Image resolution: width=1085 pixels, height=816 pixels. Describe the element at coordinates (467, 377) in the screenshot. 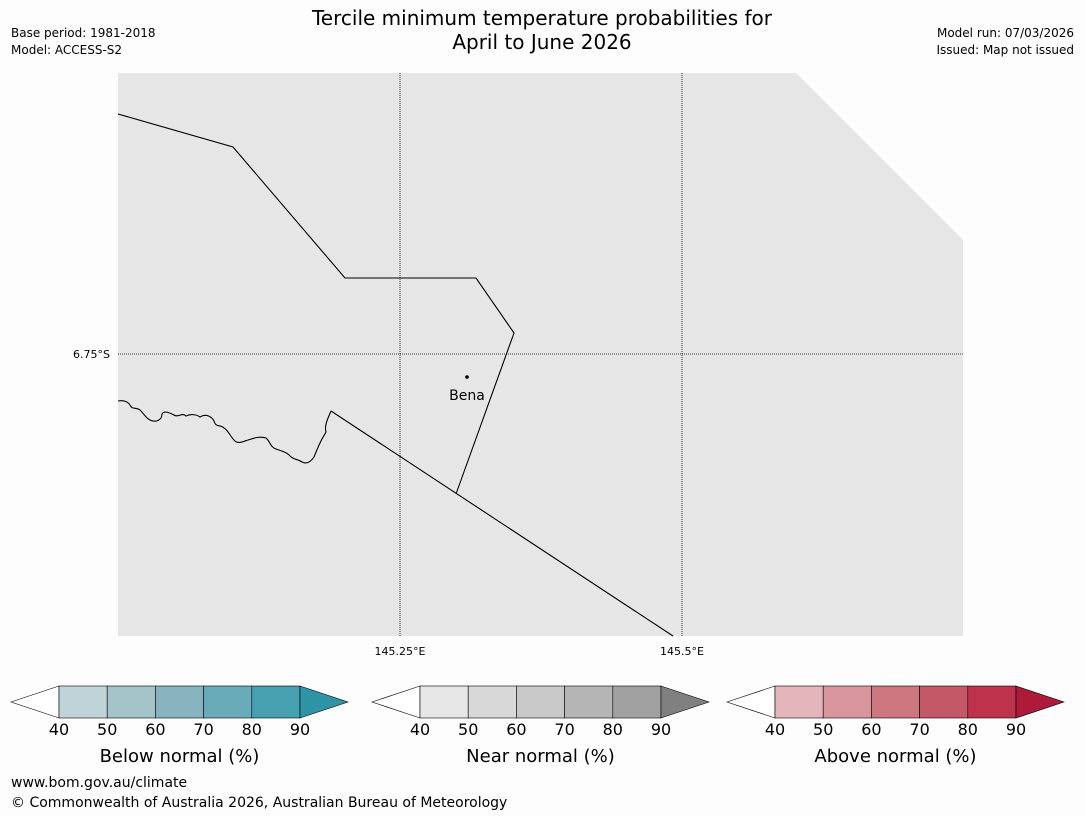

I see `town-marker` at that location.